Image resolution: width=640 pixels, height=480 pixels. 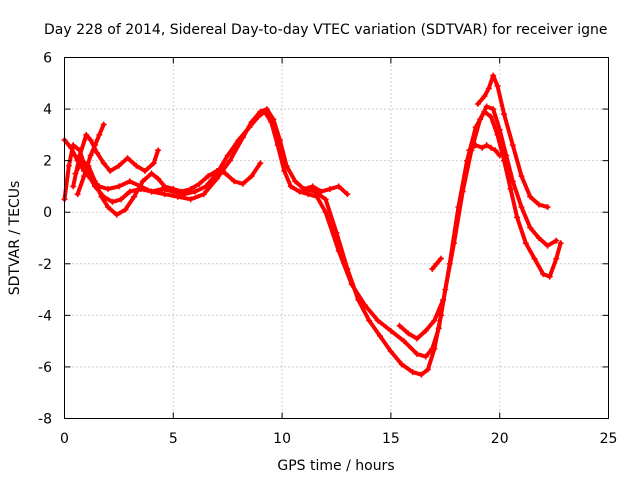 I want to click on x-tick-label: 15, so click(x=391, y=439).